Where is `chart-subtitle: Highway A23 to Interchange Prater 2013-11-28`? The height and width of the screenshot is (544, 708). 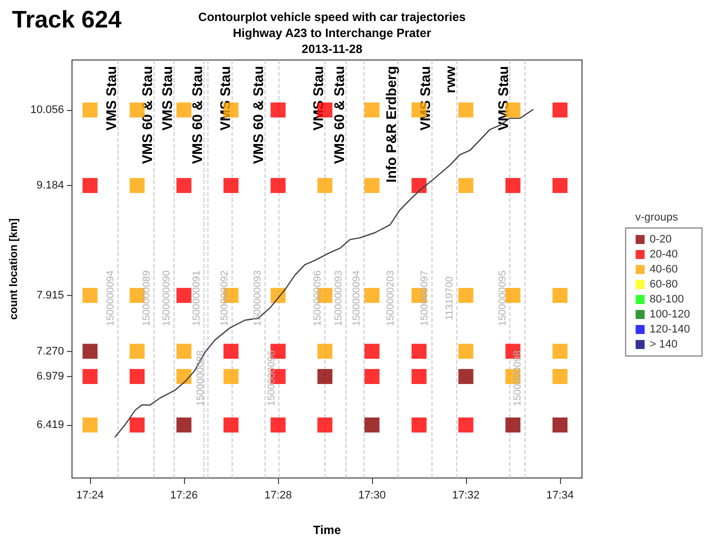
chart-subtitle: Highway A23 to Interchange Prater 2013-11-28 is located at coordinates (332, 41).